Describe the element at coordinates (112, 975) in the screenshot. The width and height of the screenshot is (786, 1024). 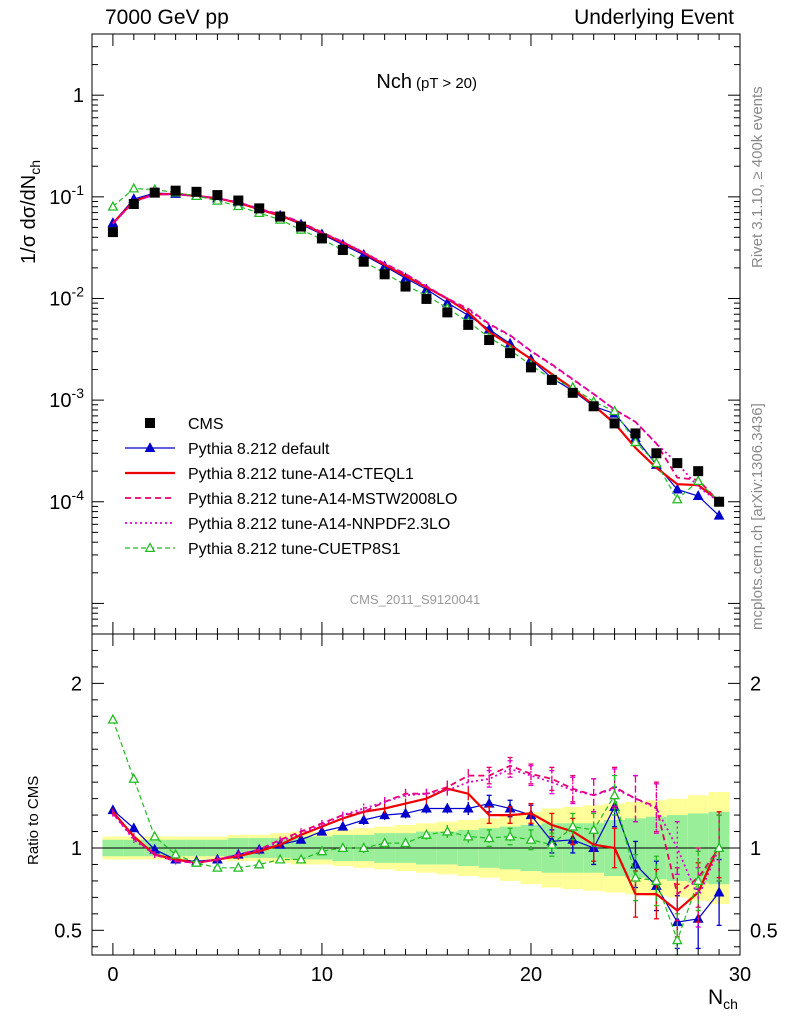
I see `x-tick-label: 0` at that location.